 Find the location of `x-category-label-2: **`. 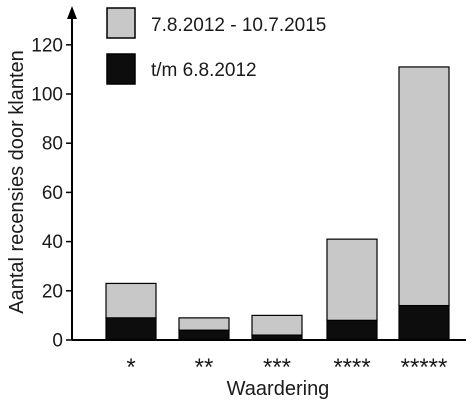

x-category-label-2: ** is located at coordinates (204, 367).